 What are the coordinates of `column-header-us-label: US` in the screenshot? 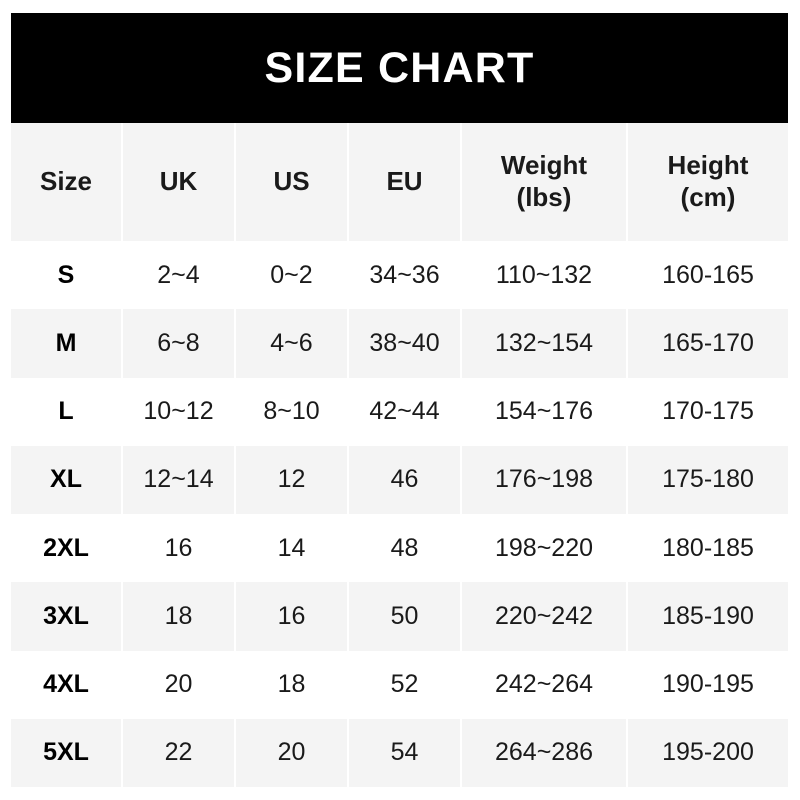 It's located at (291, 181).